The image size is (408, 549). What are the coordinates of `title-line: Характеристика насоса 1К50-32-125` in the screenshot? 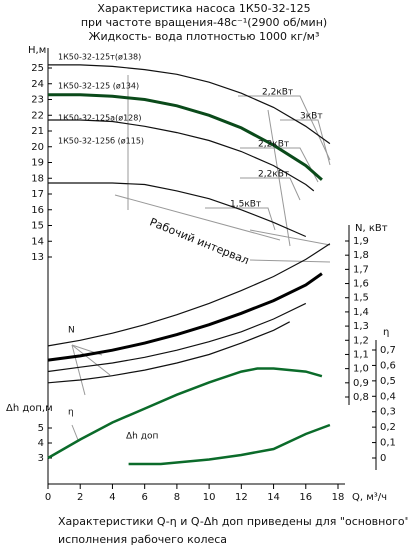 It's located at (203, 8).